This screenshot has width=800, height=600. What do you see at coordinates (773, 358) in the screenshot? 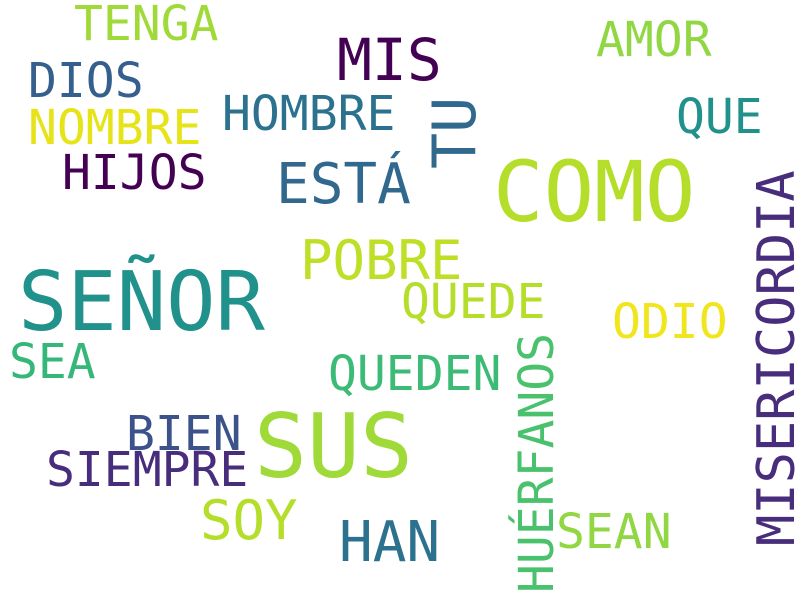
I see `word-misericordia: MISERICORDIA` at bounding box center [773, 358].